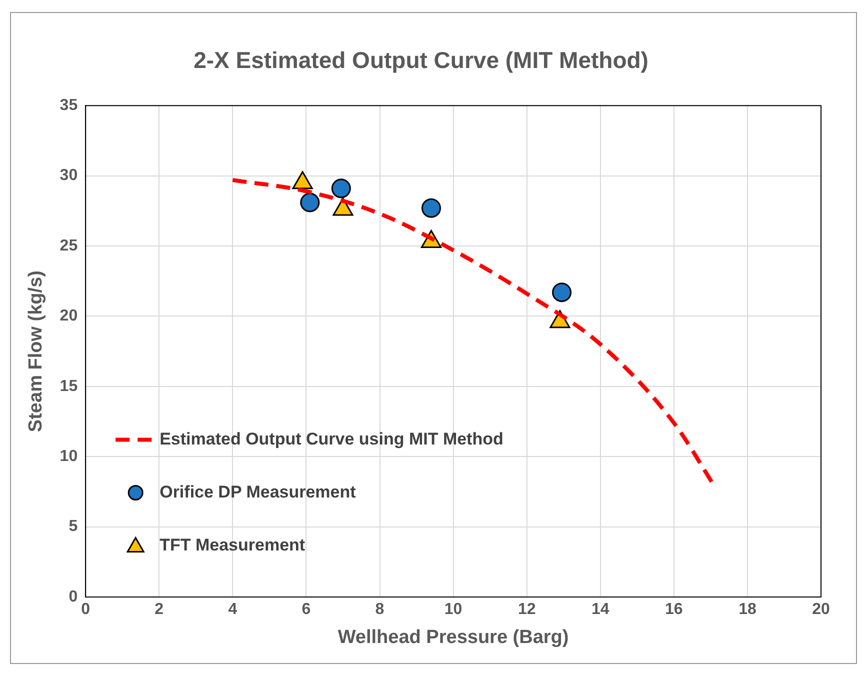 This screenshot has width=867, height=677. Describe the element at coordinates (69, 457) in the screenshot. I see `y-tick-label: 10` at that location.